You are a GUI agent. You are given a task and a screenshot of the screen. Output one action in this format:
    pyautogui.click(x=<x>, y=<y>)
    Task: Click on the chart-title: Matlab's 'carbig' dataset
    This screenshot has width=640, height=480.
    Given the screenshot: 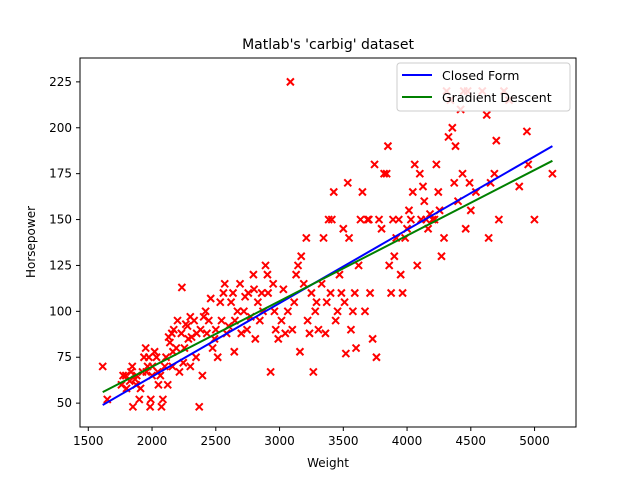 What is the action you would take?
    pyautogui.click(x=328, y=45)
    